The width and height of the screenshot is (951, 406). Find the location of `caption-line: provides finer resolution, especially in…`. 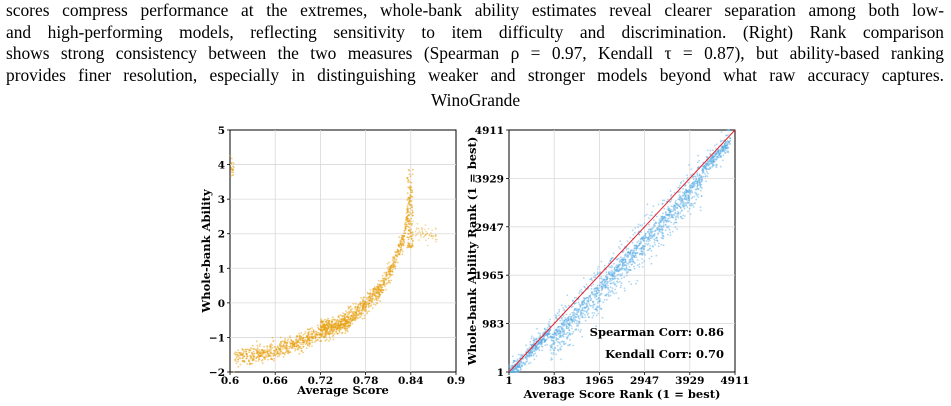

caption-line: provides finer resolution, especially in… is located at coordinates (475, 74).